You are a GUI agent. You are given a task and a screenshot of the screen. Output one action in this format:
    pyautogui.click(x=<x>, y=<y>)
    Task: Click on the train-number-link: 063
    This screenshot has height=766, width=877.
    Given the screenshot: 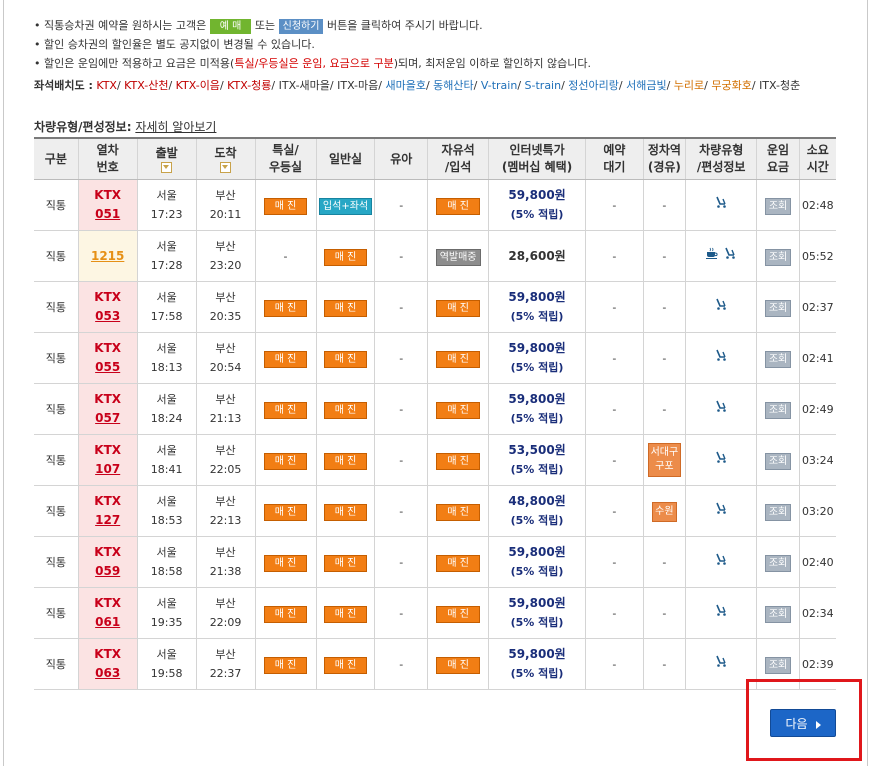 What is the action you would take?
    pyautogui.click(x=108, y=673)
    